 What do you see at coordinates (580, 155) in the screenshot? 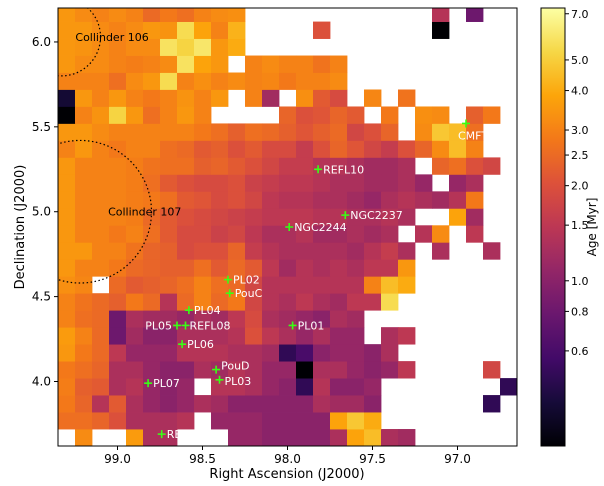
I see `colorbar-tick-label: 2.5` at bounding box center [580, 155].